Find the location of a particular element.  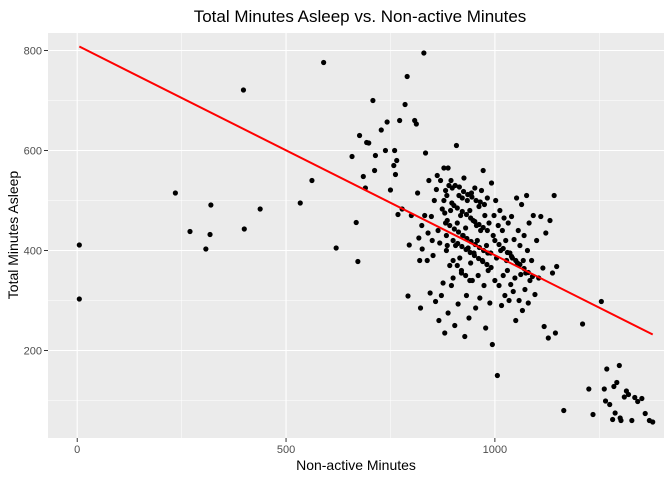

y-tick-label: 600 is located at coordinates (33, 152).